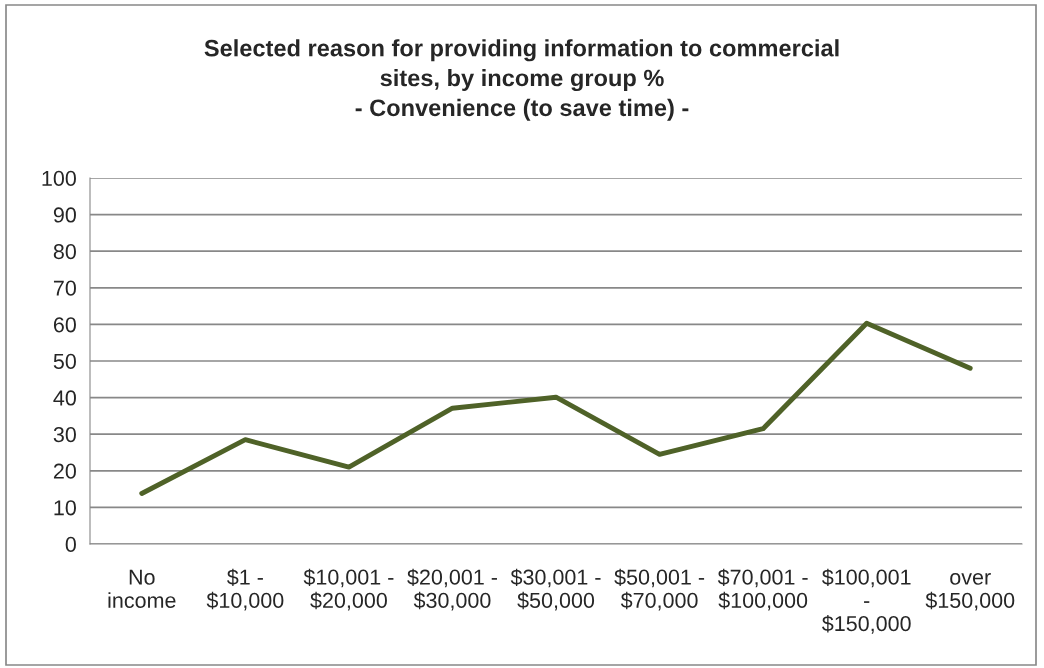  Describe the element at coordinates (64, 398) in the screenshot. I see `y-tick-label: 40` at that location.